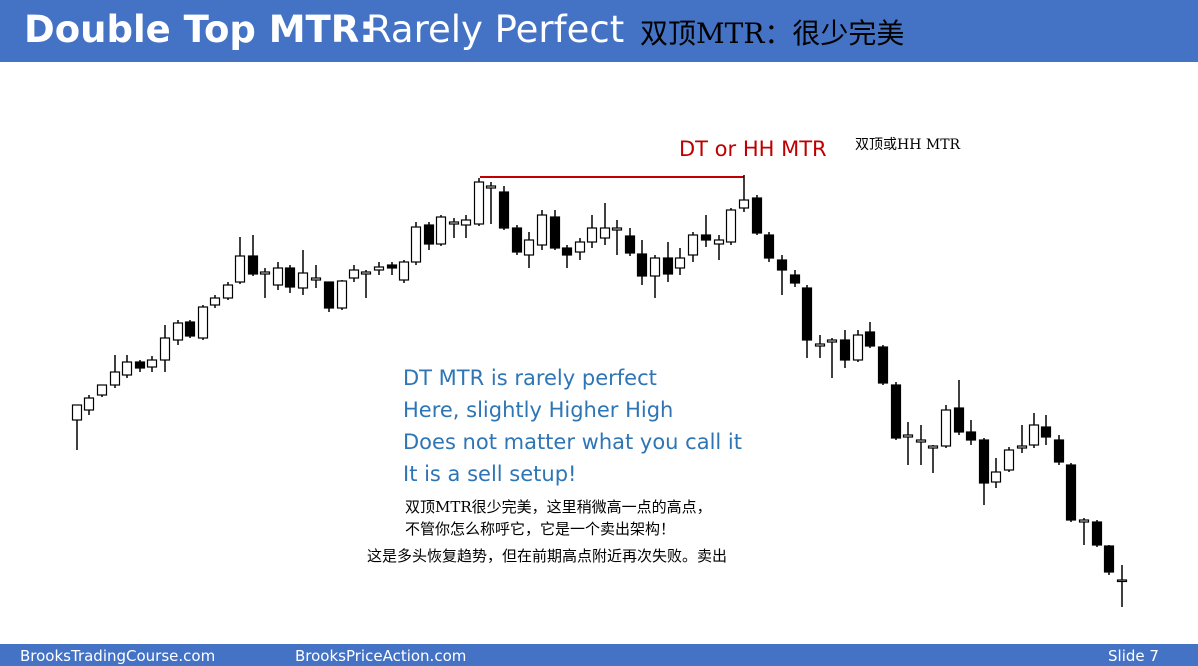  Describe the element at coordinates (495, 29) in the screenshot. I see `title-rest: Rarely Perfect` at that location.